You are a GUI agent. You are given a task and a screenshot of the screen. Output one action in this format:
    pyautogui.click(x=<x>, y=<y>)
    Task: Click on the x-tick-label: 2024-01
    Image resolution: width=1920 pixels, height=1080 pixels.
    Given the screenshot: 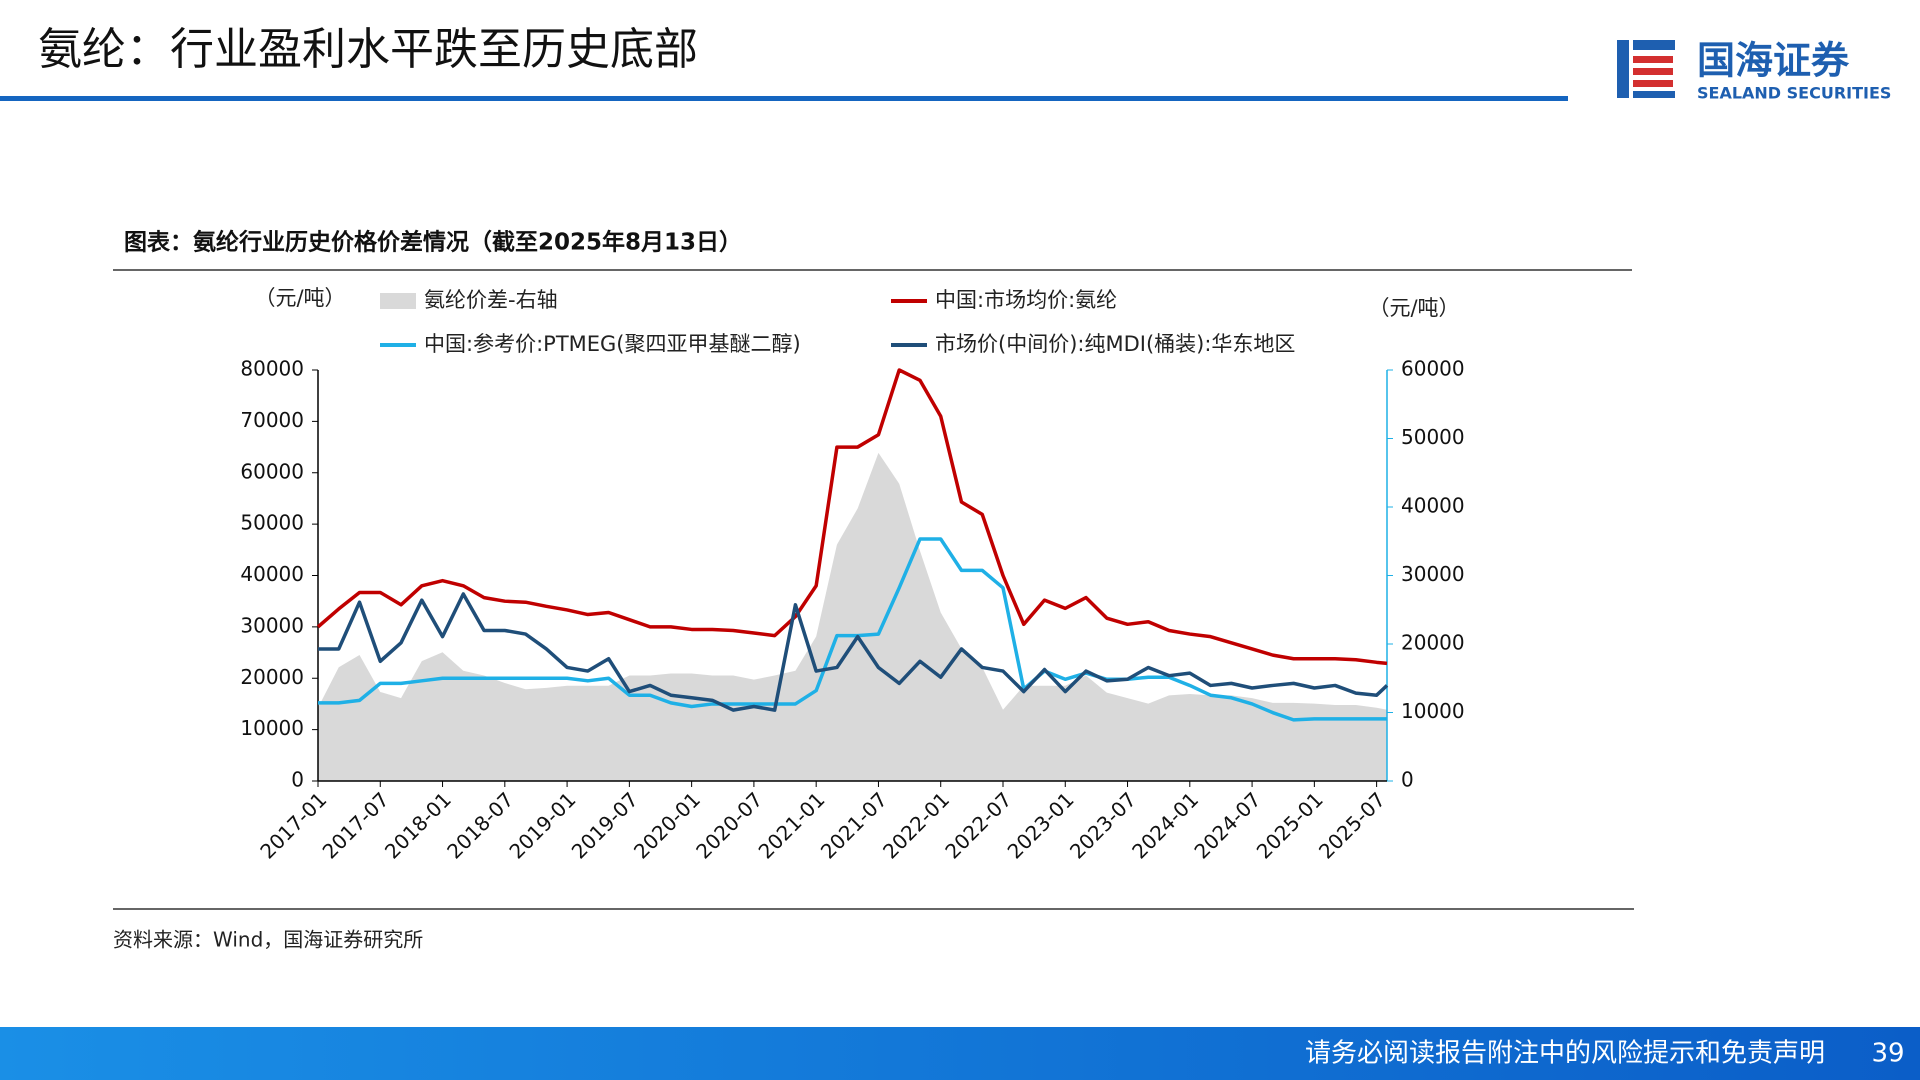 What is the action you would take?
    pyautogui.click(x=1165, y=825)
    